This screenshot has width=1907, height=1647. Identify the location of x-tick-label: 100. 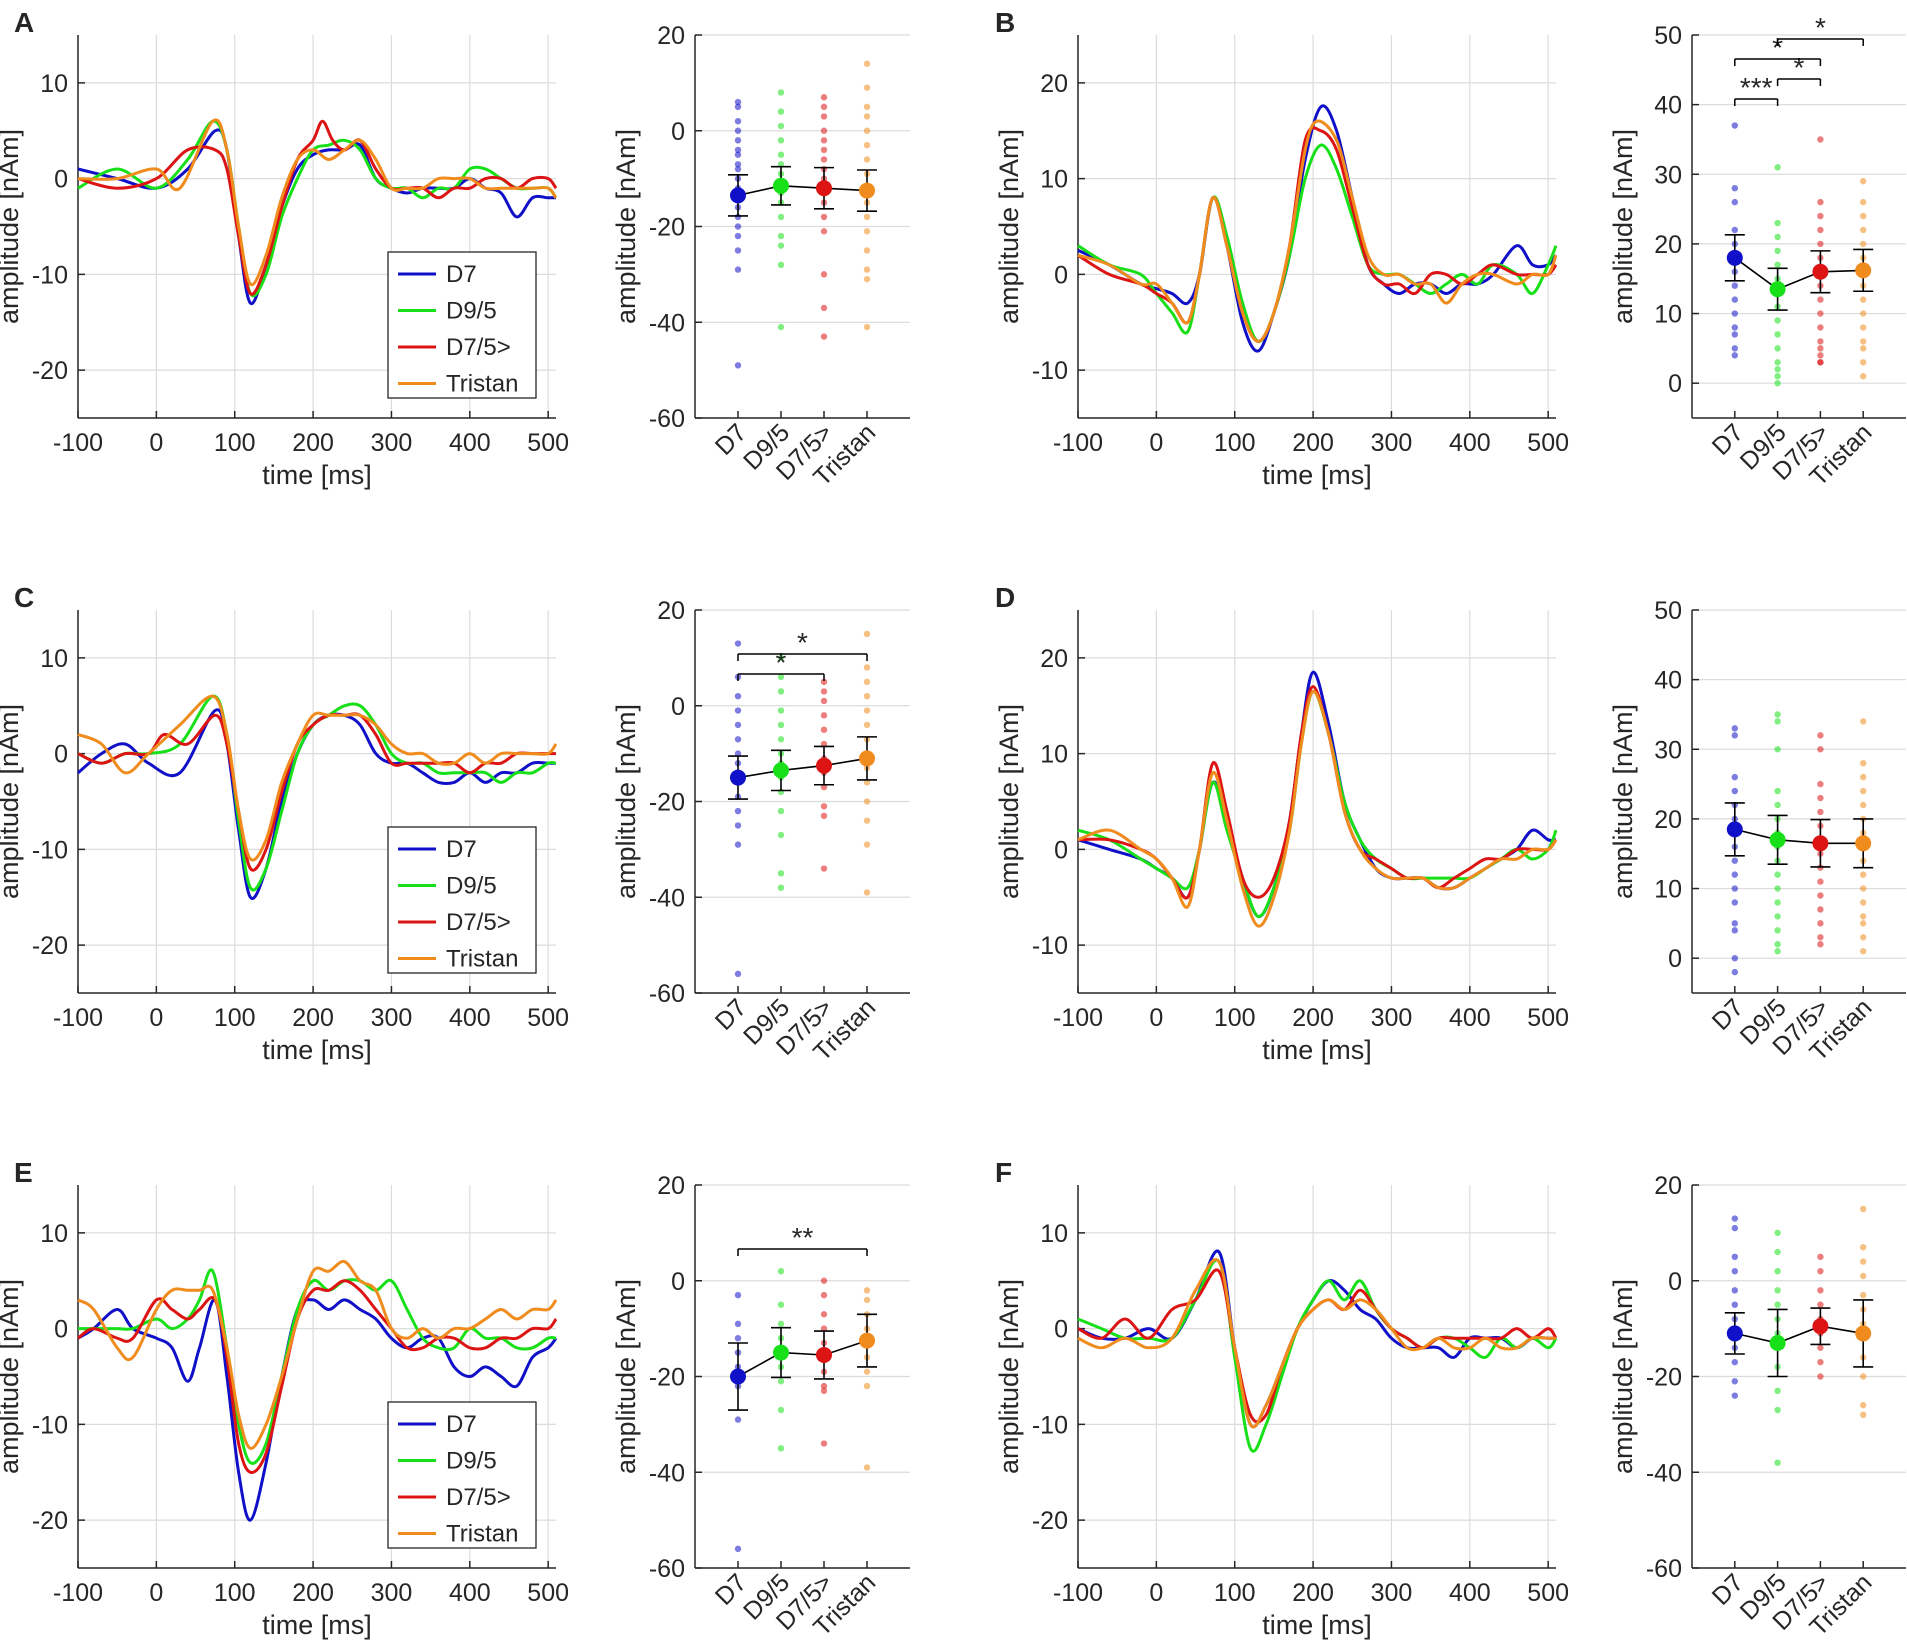
(1235, 1018).